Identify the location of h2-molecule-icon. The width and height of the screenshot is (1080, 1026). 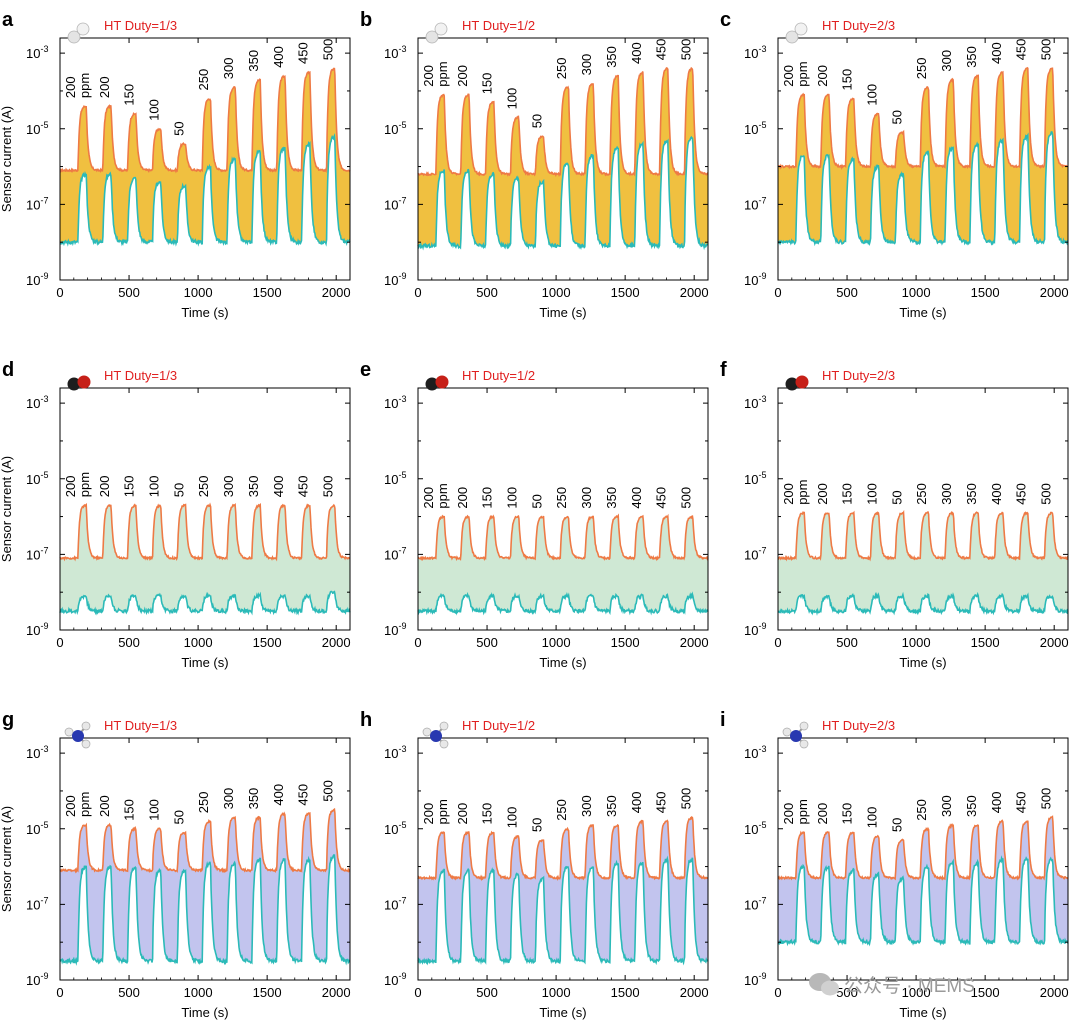
(436, 33).